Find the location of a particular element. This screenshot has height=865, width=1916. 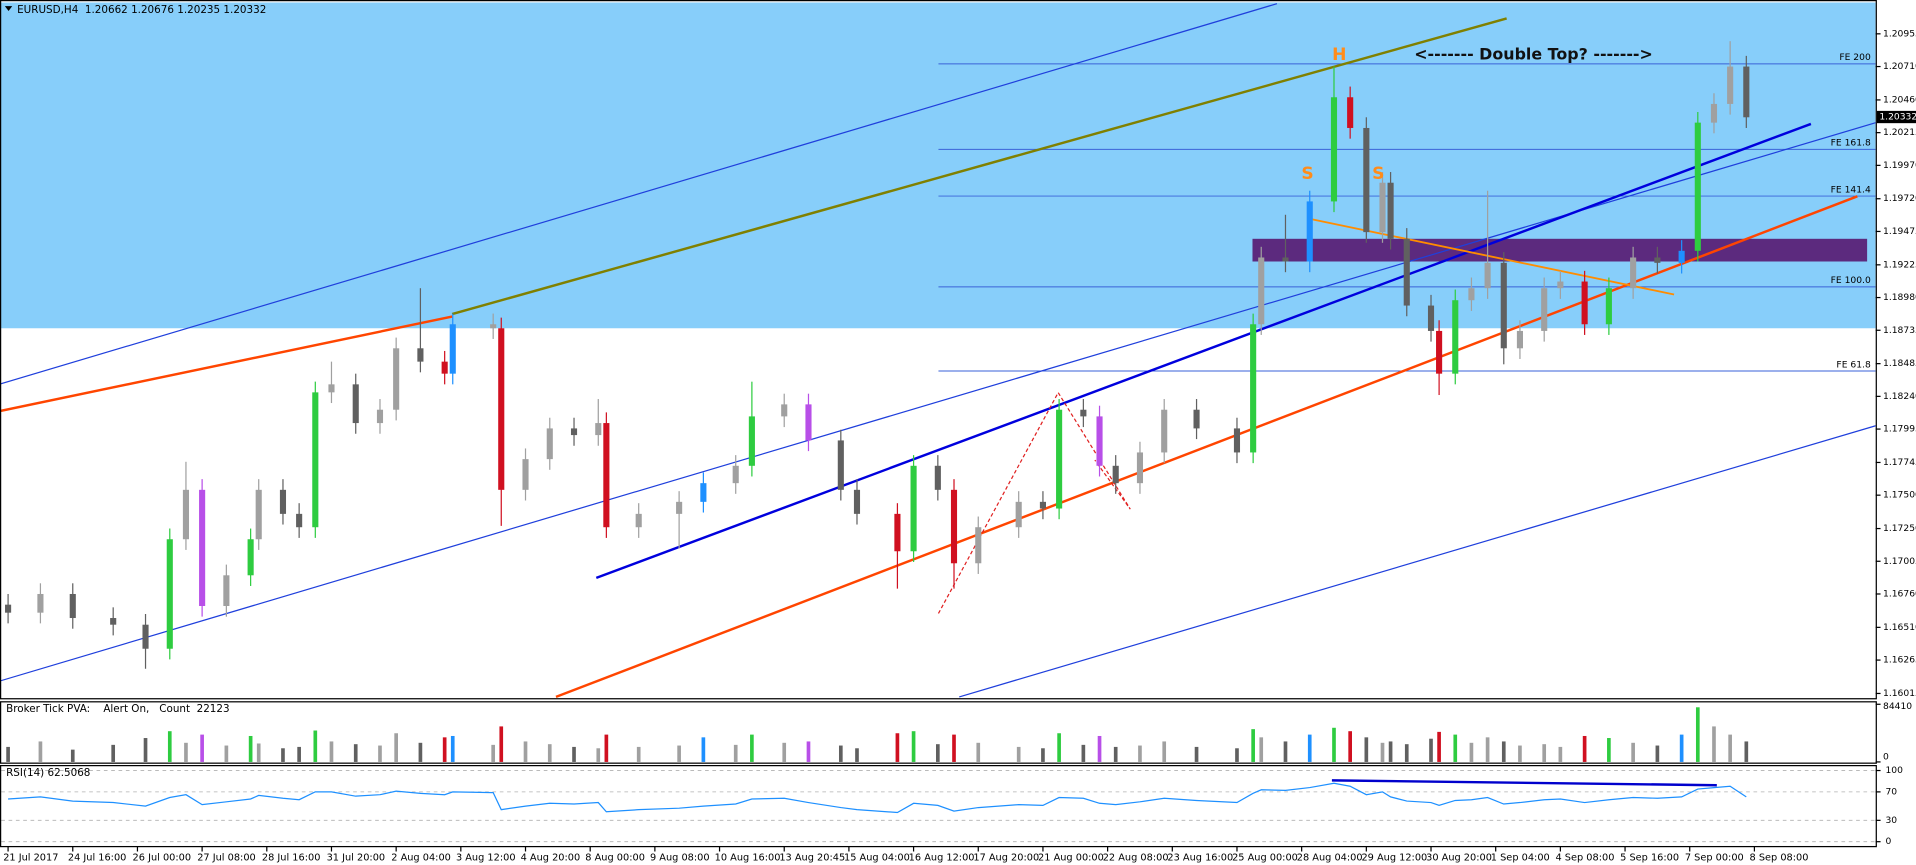

x-tick-label: 2 Aug 04:00 is located at coordinates (421, 858).